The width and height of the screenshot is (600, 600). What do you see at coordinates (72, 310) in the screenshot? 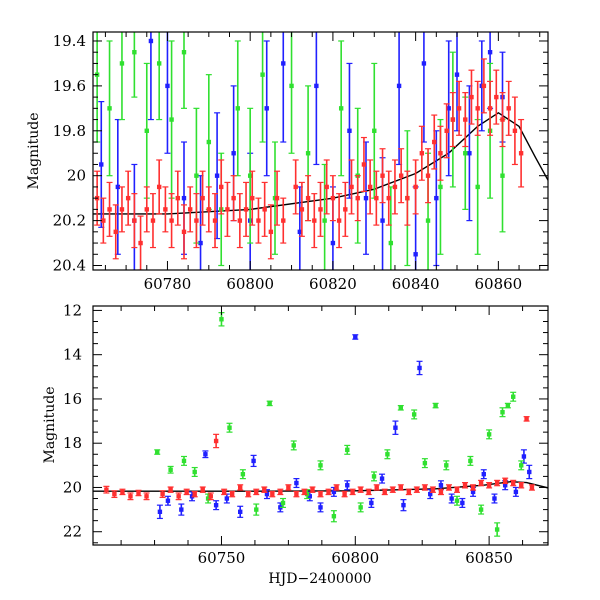
I see `y-tick-label: 12` at bounding box center [72, 310].